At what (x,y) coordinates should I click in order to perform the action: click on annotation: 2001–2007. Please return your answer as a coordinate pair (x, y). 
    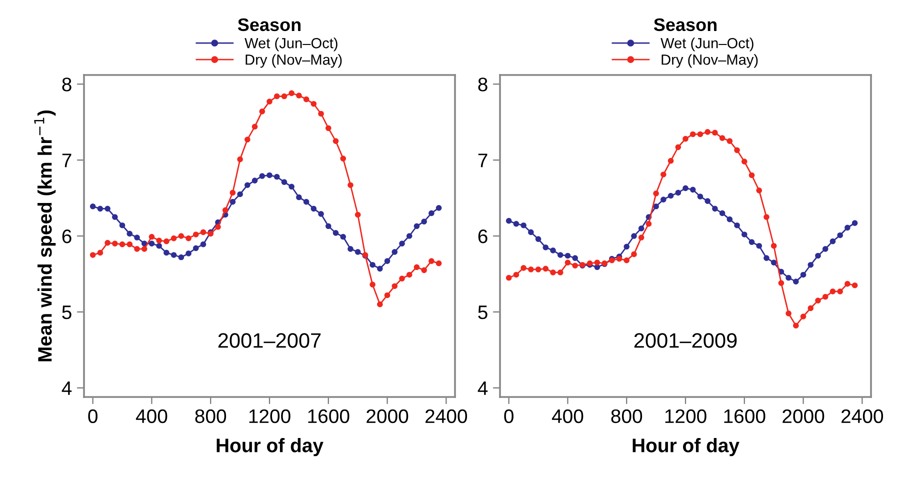
    Looking at the image, I should click on (269, 340).